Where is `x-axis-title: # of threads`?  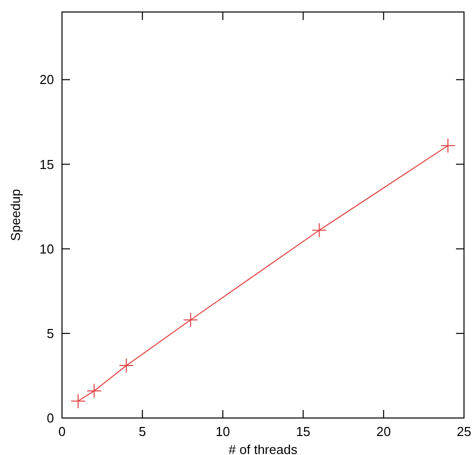
x-axis-title: # of threads is located at coordinates (263, 448).